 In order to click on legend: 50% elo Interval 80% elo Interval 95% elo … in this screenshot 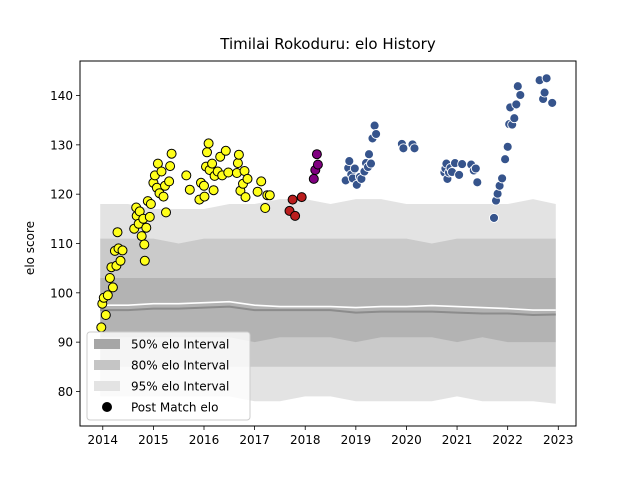, I will do `click(168, 376)`.